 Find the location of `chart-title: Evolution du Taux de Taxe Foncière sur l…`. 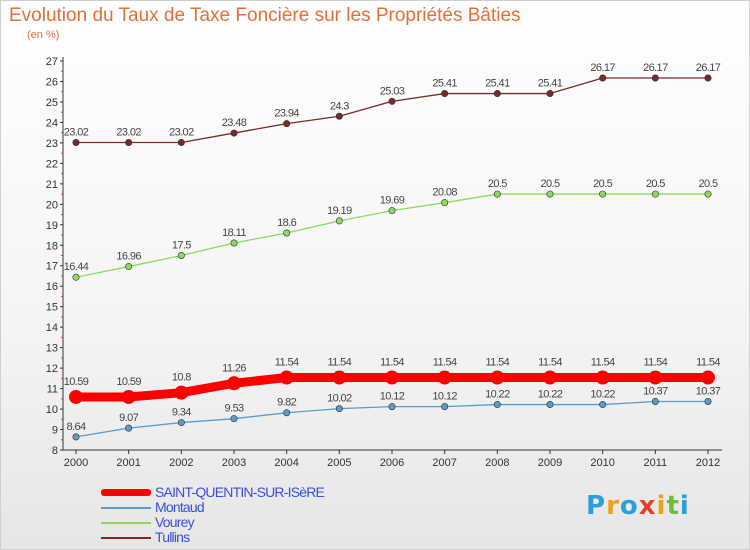

chart-title: Evolution du Taux de Taxe Foncière sur l… is located at coordinates (265, 15).